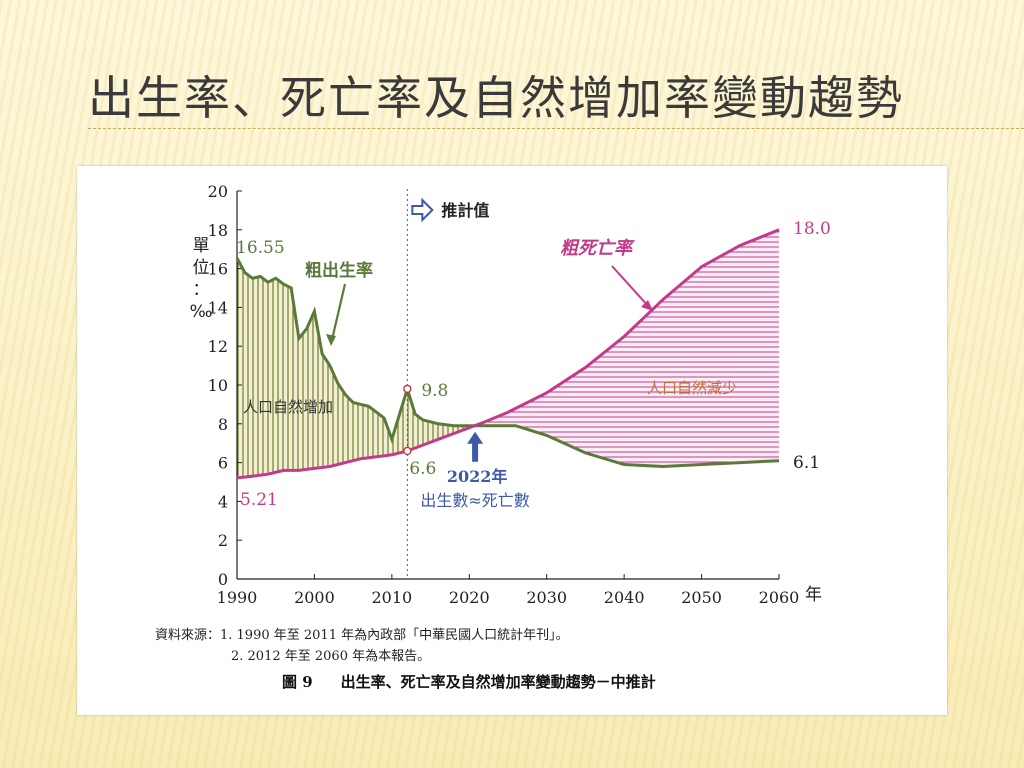  Describe the element at coordinates (465, 210) in the screenshot. I see `projection-label: 推計值` at that location.